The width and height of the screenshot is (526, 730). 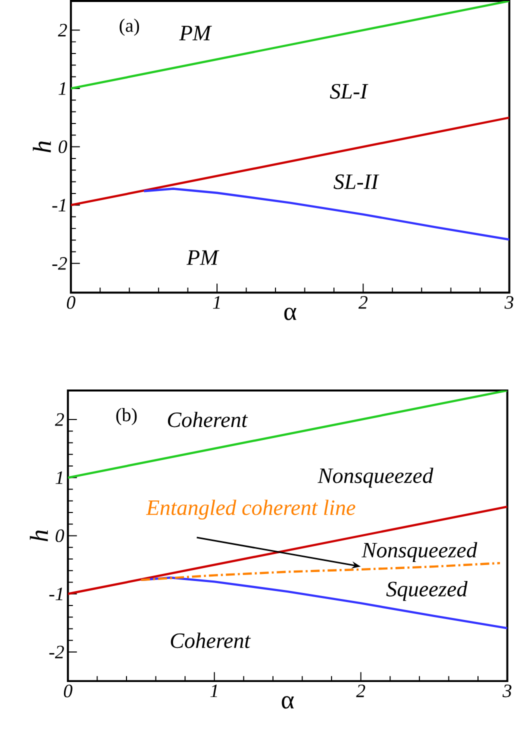 I want to click on text: Entangled coherent line, so click(x=251, y=510).